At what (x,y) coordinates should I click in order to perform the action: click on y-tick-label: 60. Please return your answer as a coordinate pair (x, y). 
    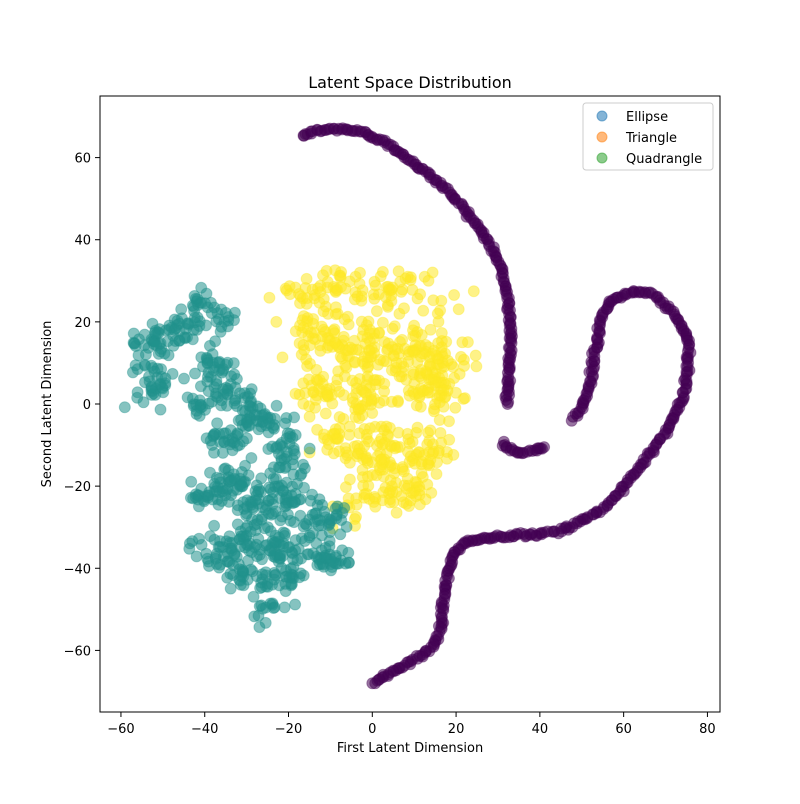
    Looking at the image, I should click on (82, 159).